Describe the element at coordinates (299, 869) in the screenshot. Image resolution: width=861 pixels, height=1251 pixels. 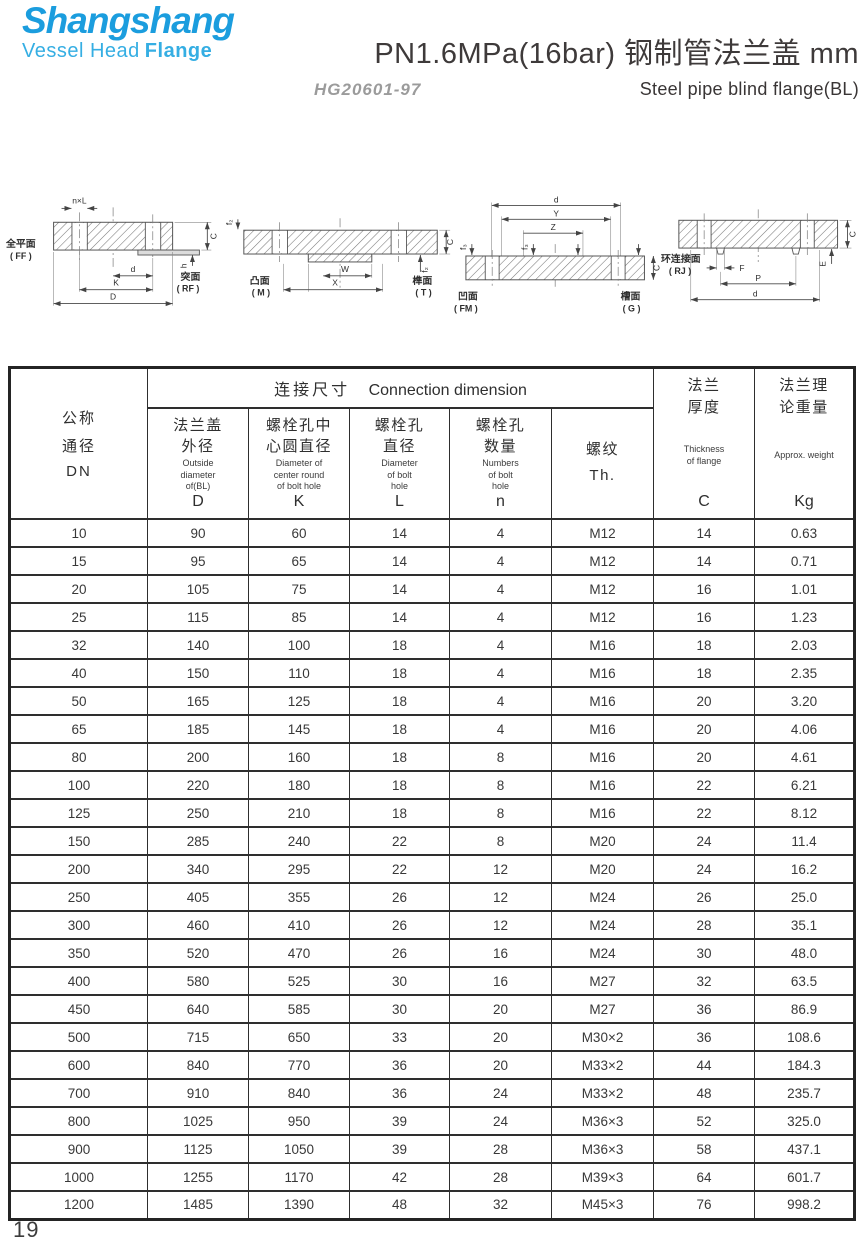
I see `table-cell: 295` at that location.